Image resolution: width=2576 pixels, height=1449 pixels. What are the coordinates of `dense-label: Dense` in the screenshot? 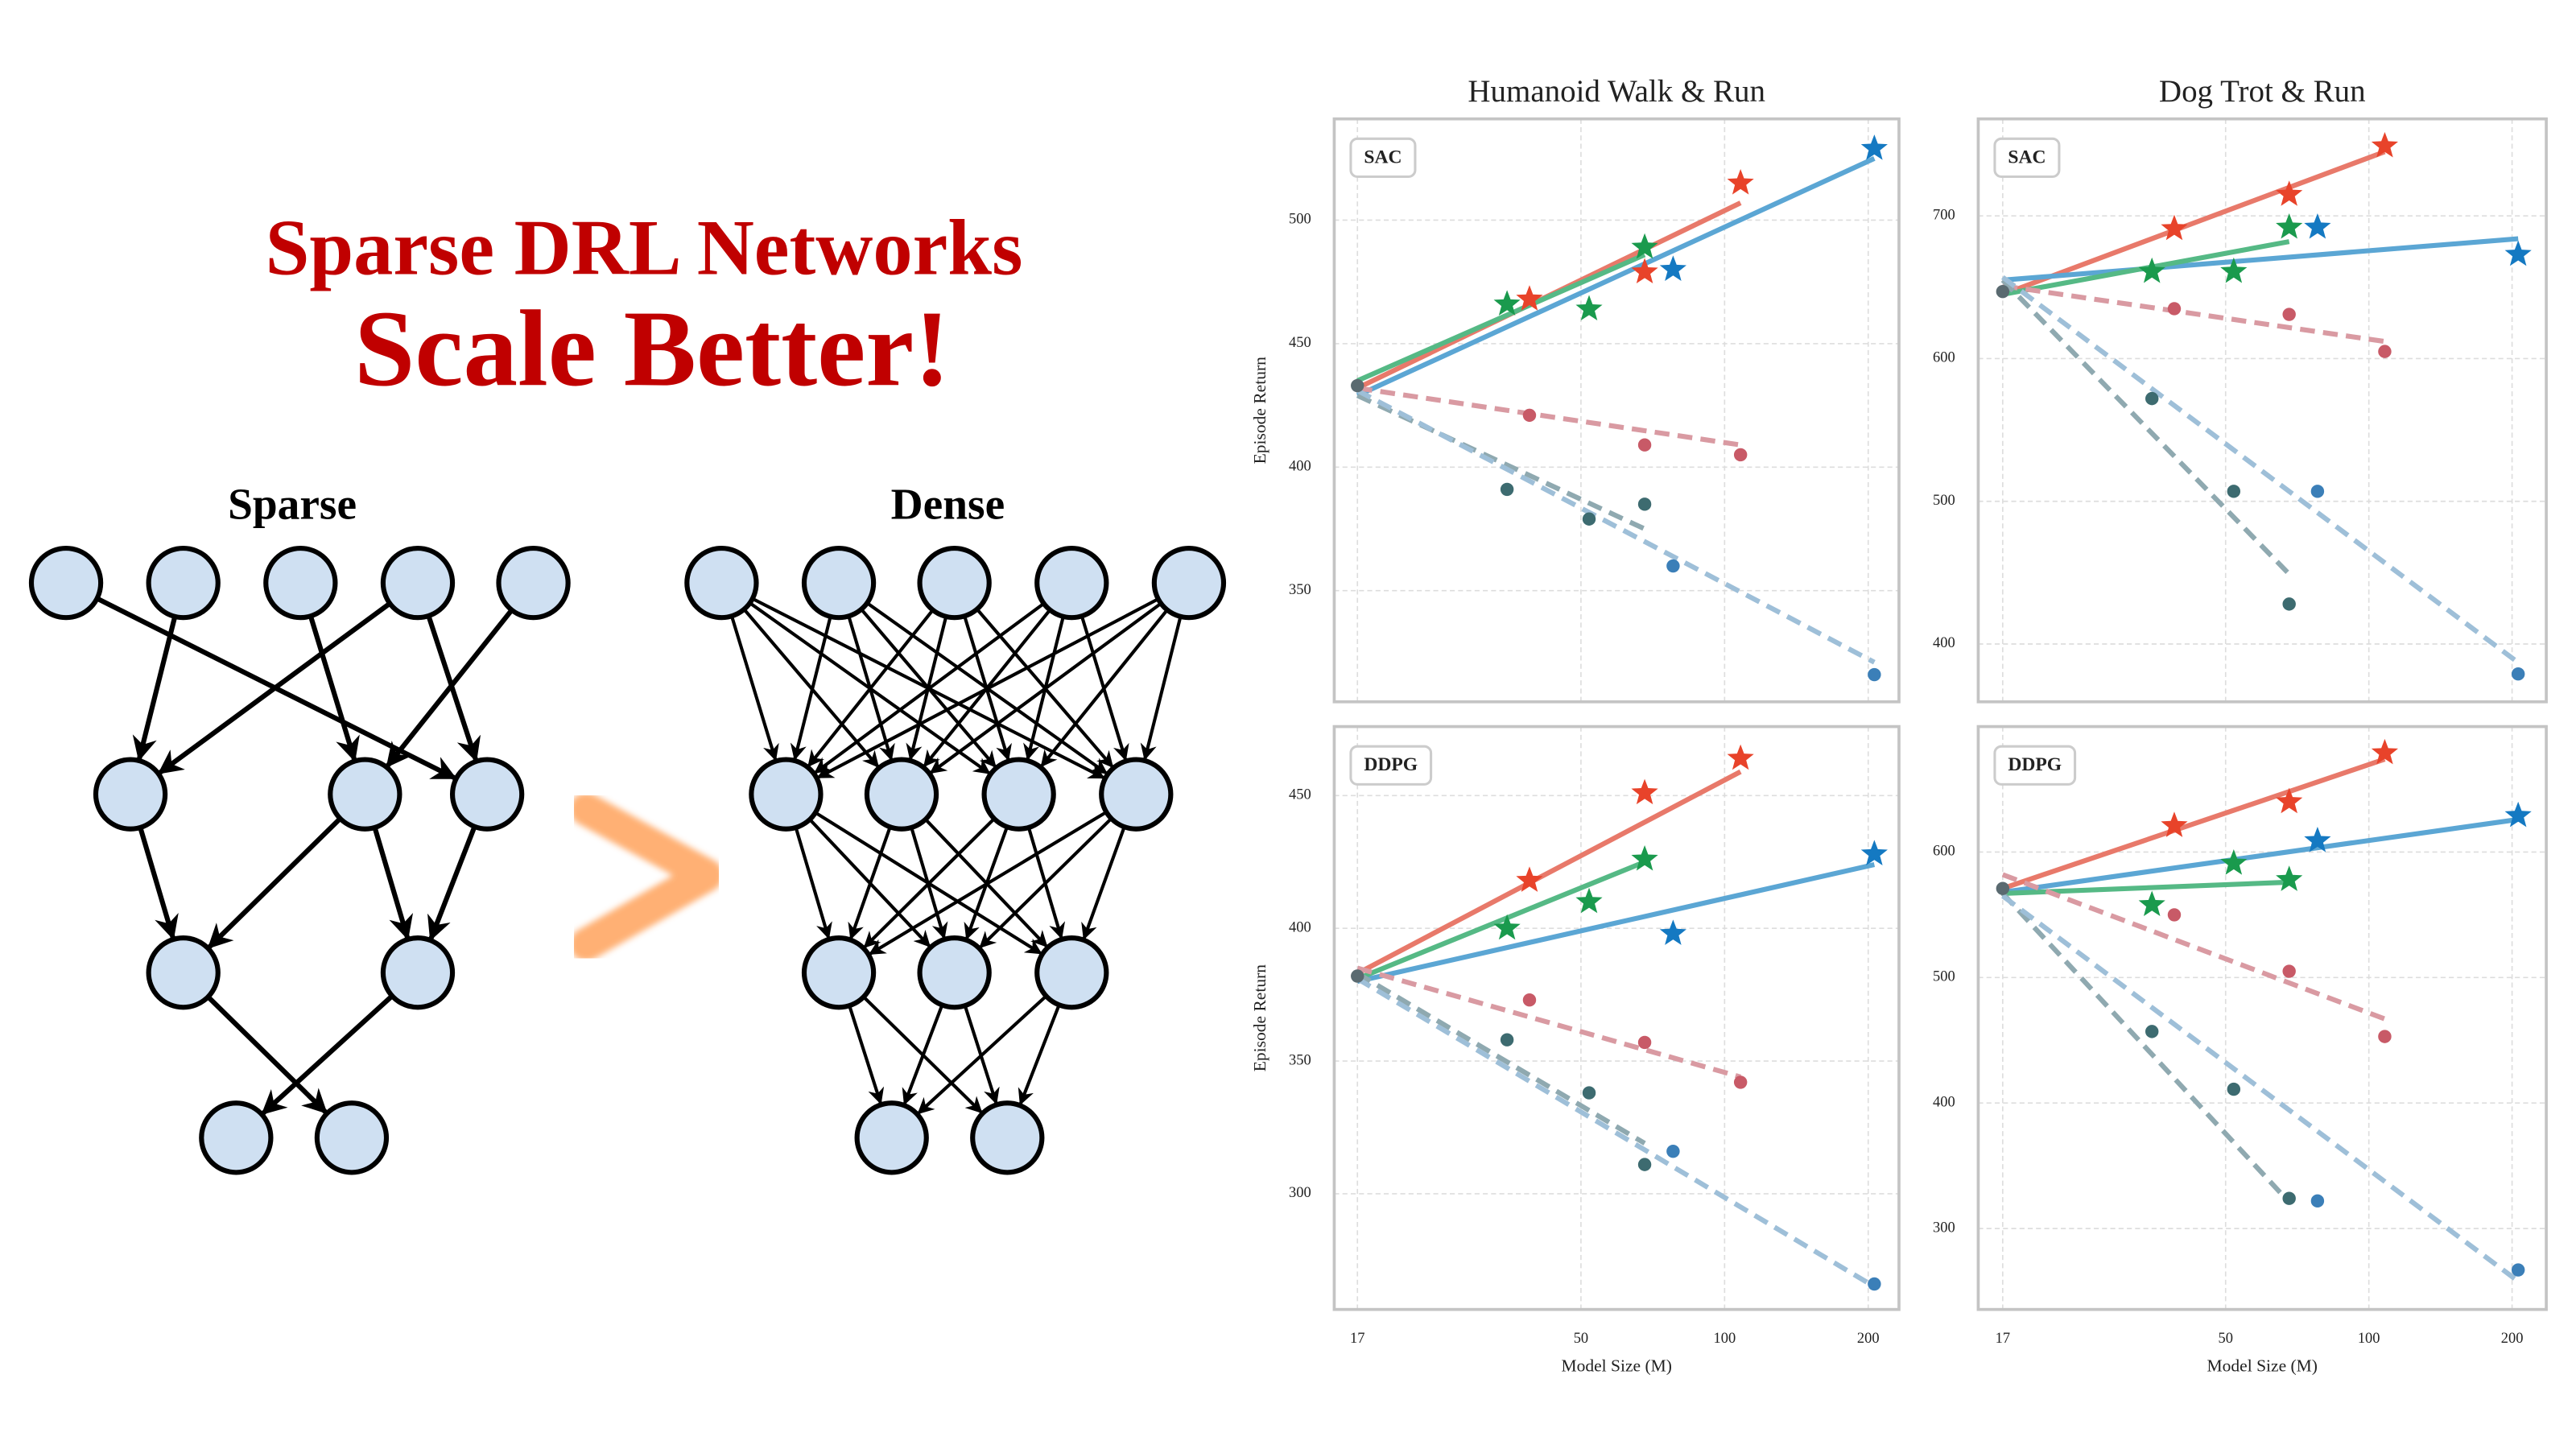 It's located at (948, 504).